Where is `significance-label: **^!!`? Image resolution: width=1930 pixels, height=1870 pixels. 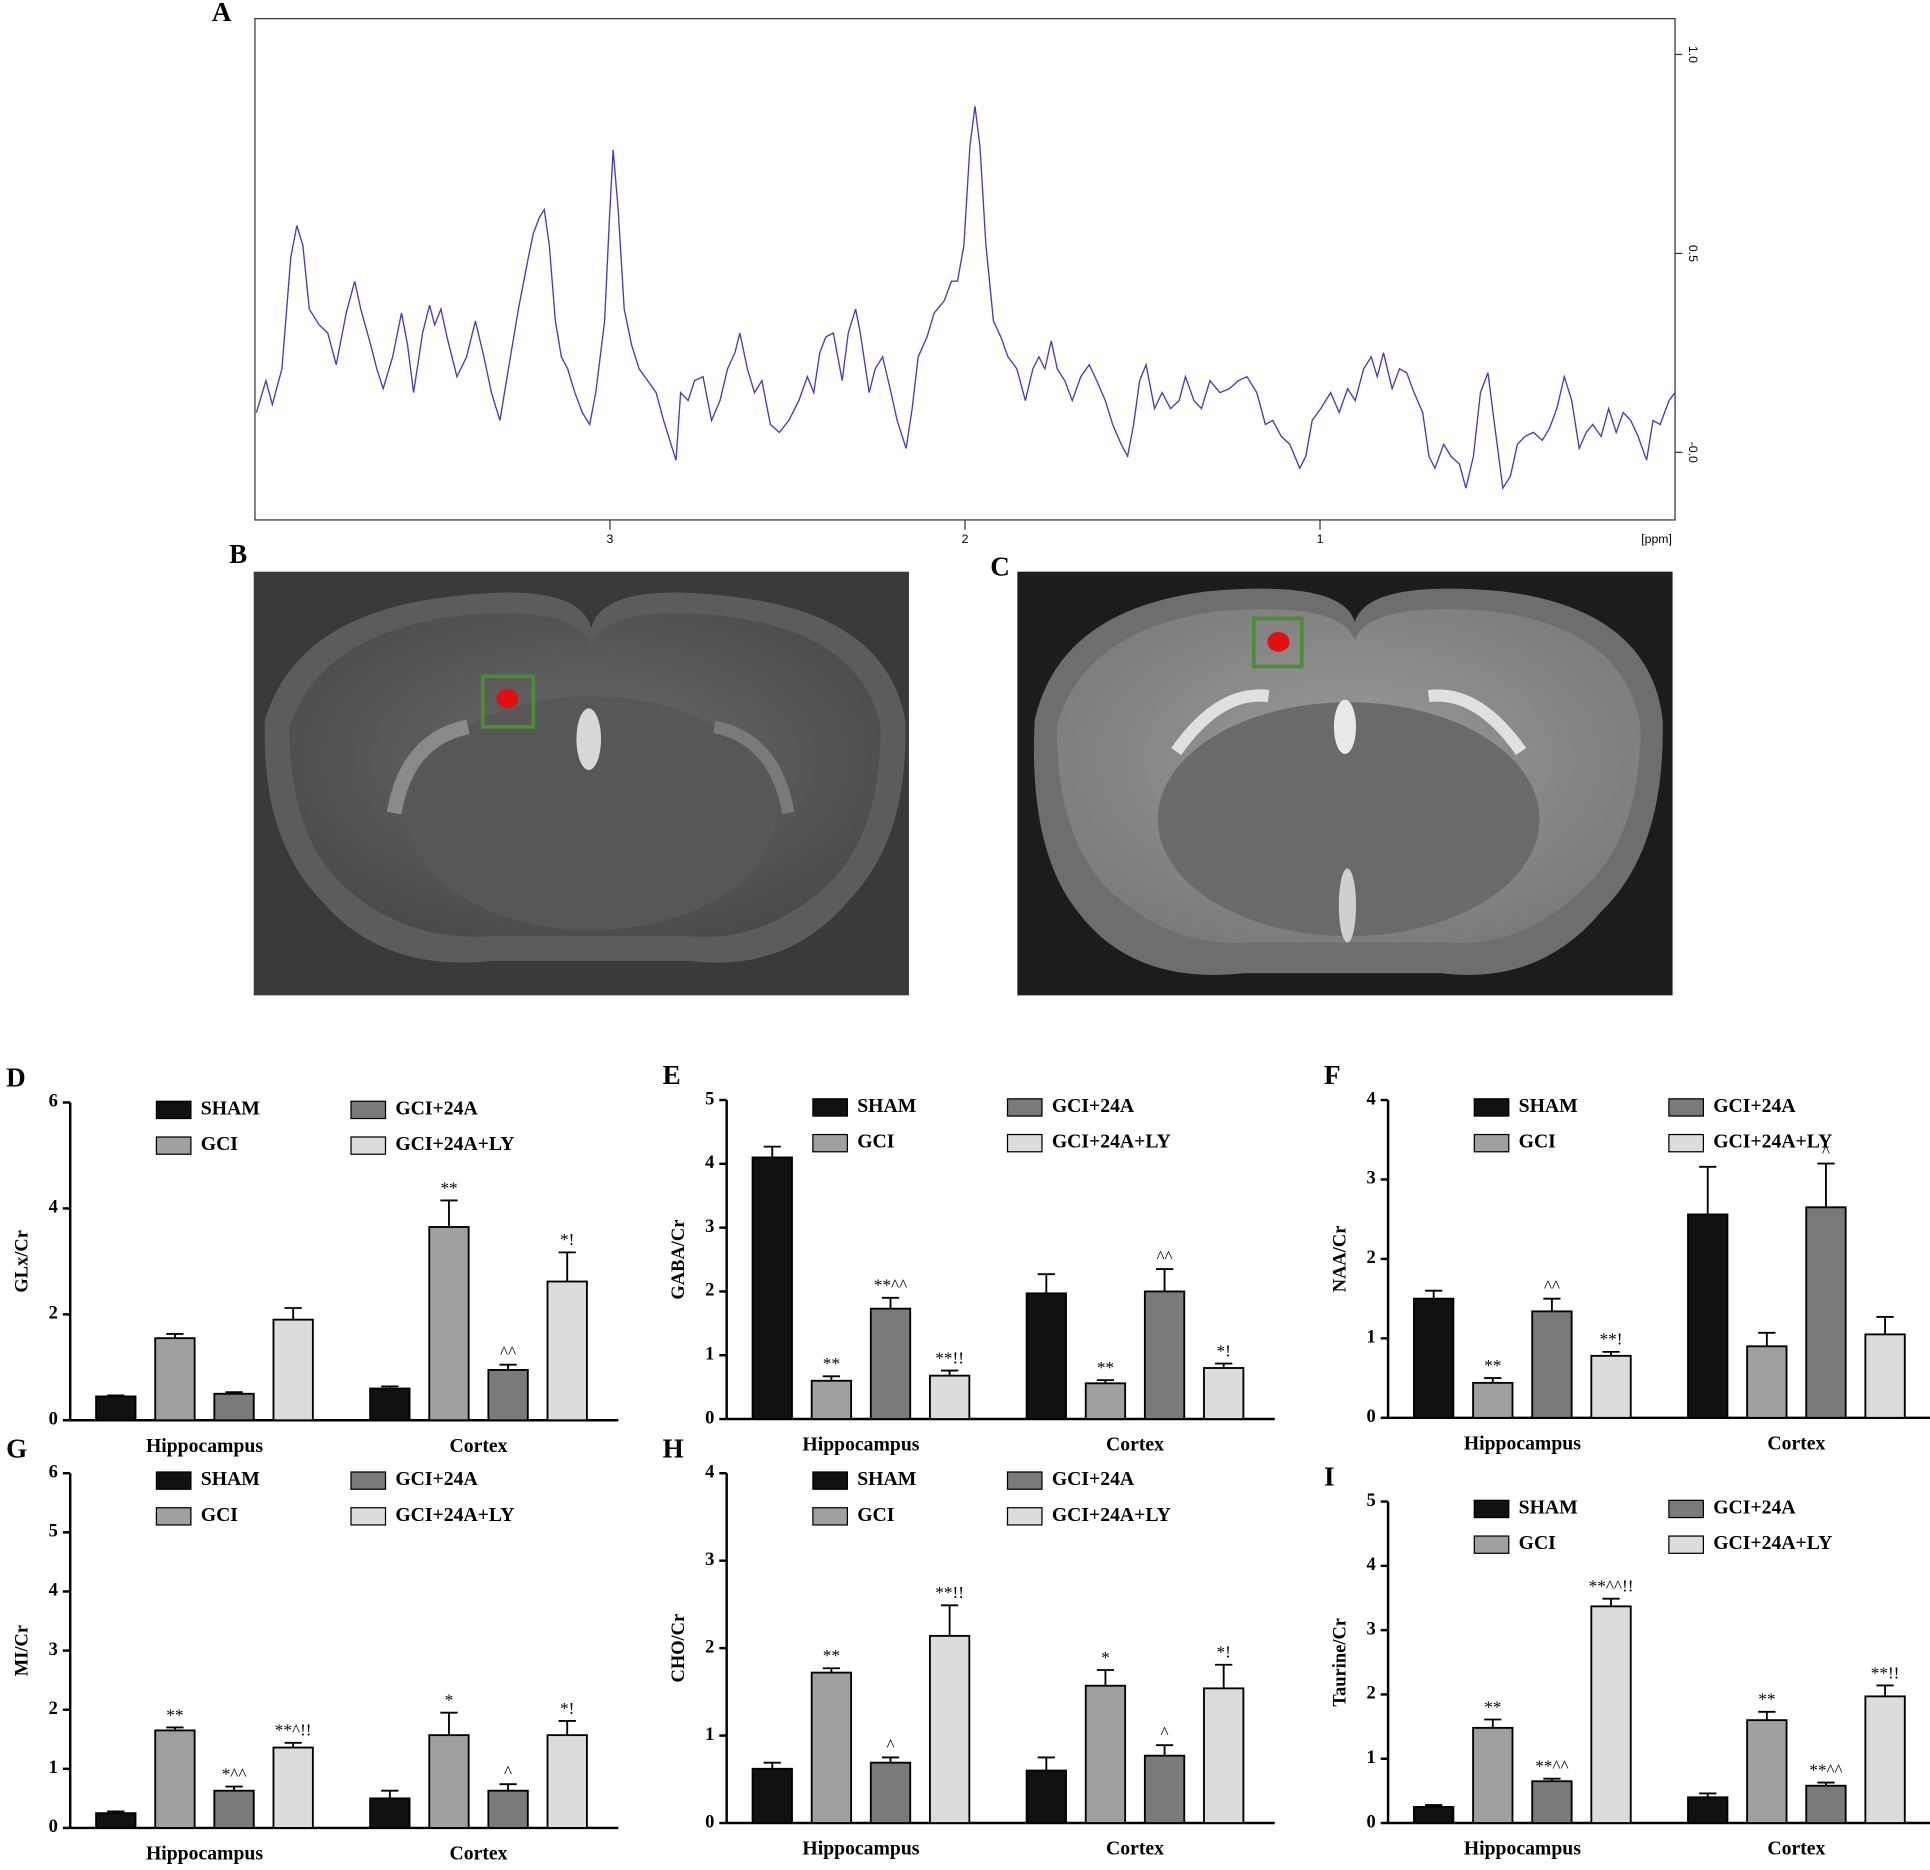
significance-label: **^!! is located at coordinates (293, 1730).